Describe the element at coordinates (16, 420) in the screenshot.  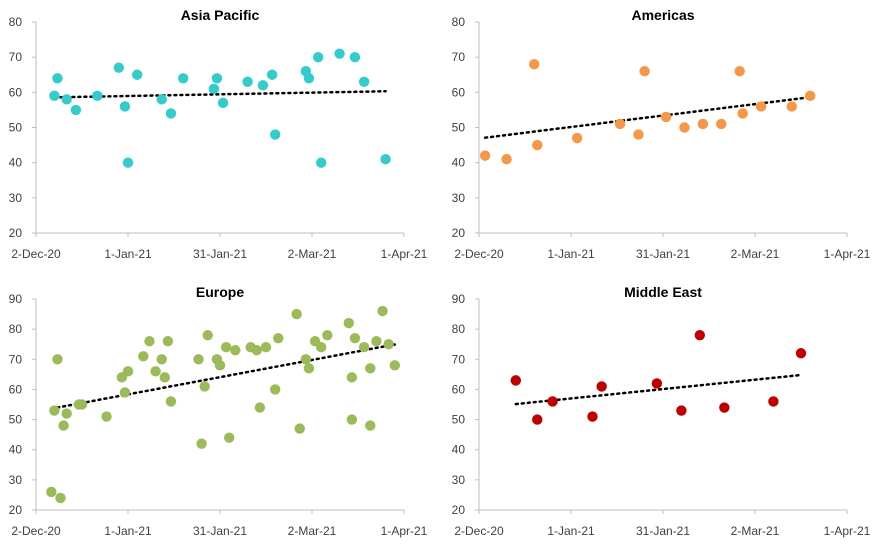
I see `europe-y-tick-label: 50` at that location.